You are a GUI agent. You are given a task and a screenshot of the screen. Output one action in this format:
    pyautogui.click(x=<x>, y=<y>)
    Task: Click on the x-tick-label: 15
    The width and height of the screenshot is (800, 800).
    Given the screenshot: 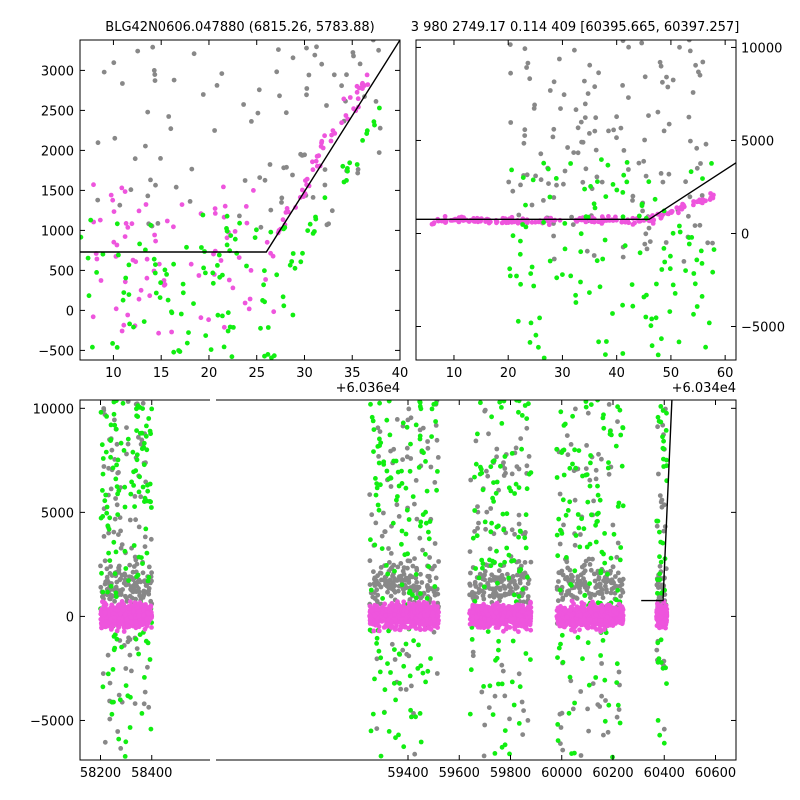 What is the action you would take?
    pyautogui.click(x=161, y=373)
    